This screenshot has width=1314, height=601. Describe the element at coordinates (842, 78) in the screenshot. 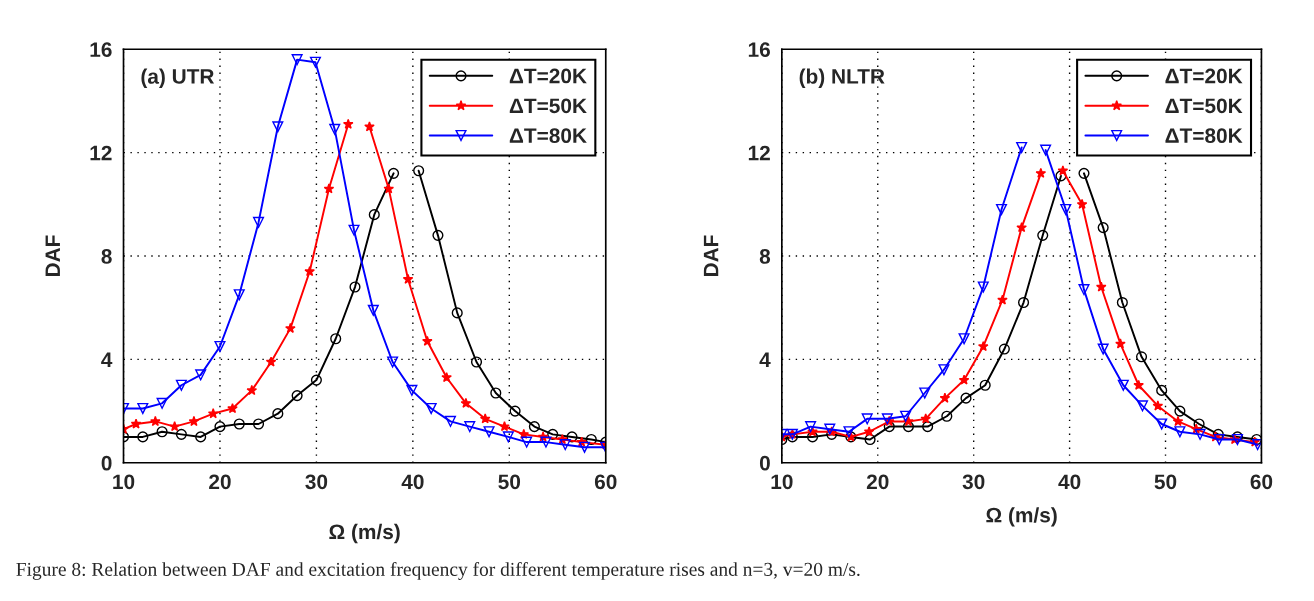

I see `annotation: (b) NLTR` at that location.